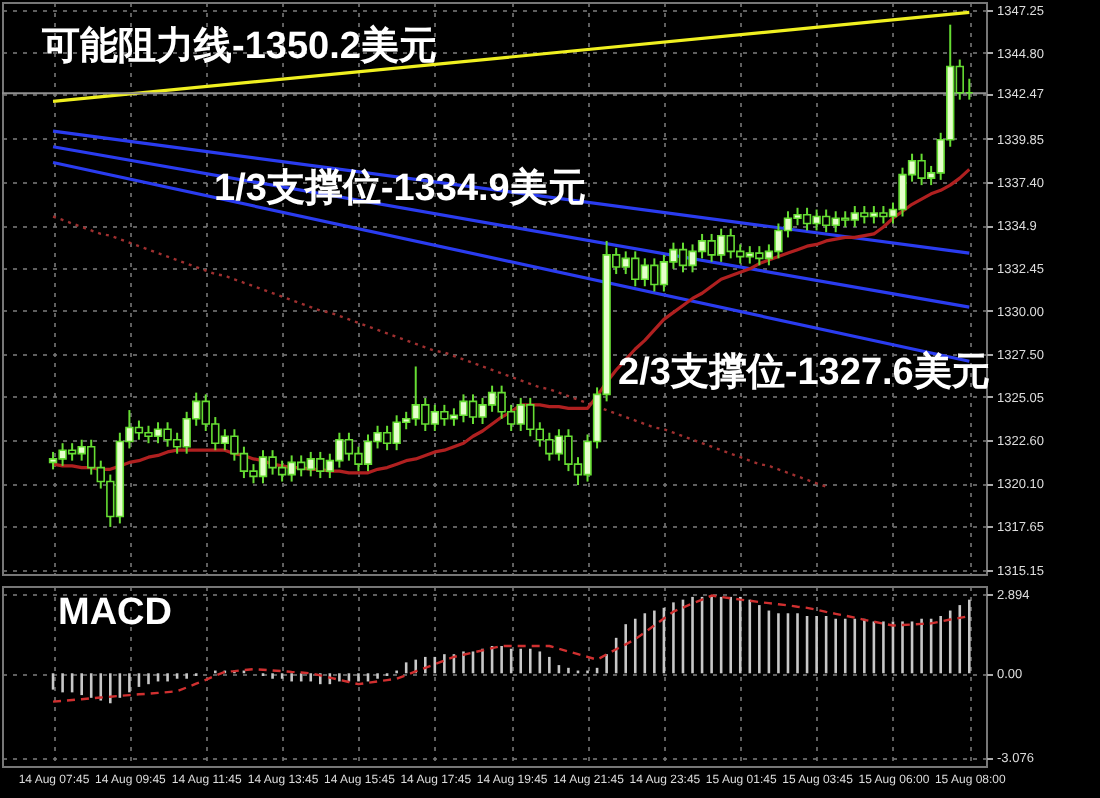  I want to click on annotation: MACD, so click(115, 613).